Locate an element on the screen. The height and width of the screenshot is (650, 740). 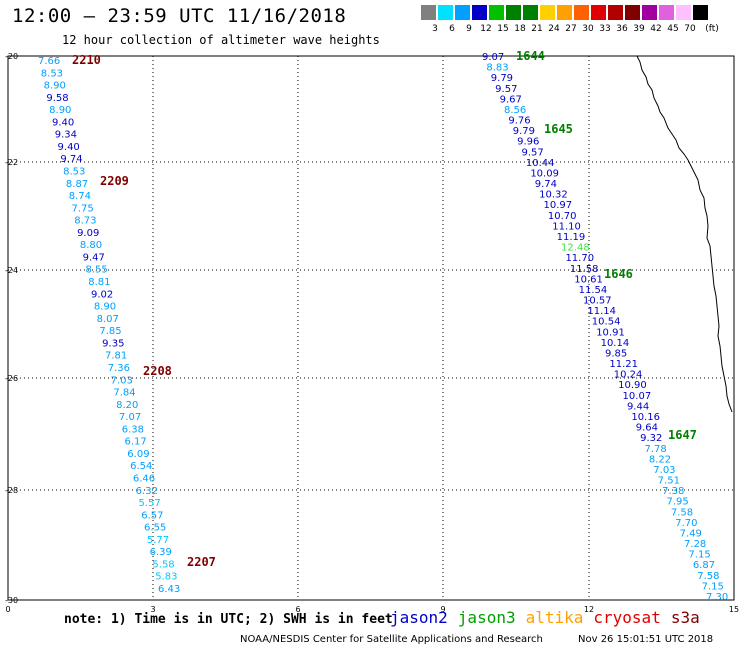
y-tick-label: -24 is located at coordinates (11, 270).